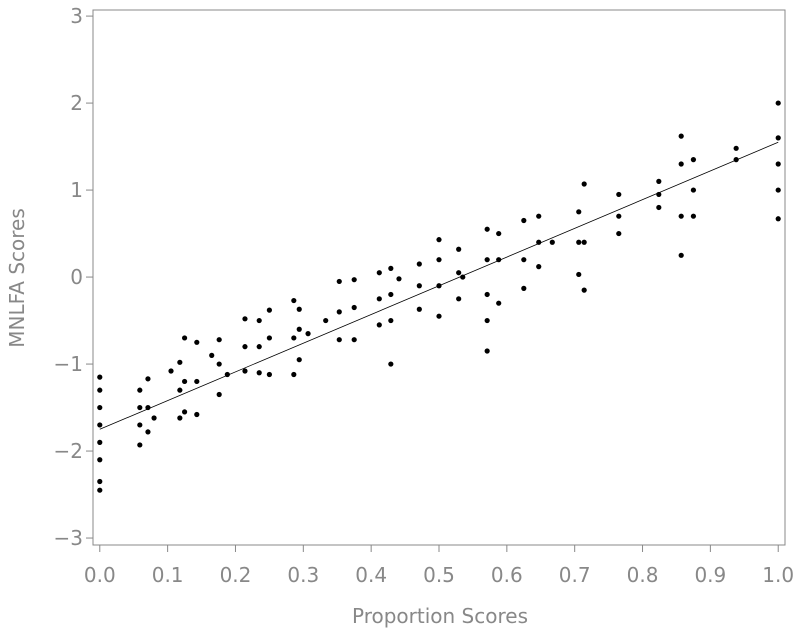 This screenshot has width=800, height=637. What do you see at coordinates (168, 575) in the screenshot?
I see `x-tick-label: 0.1` at bounding box center [168, 575].